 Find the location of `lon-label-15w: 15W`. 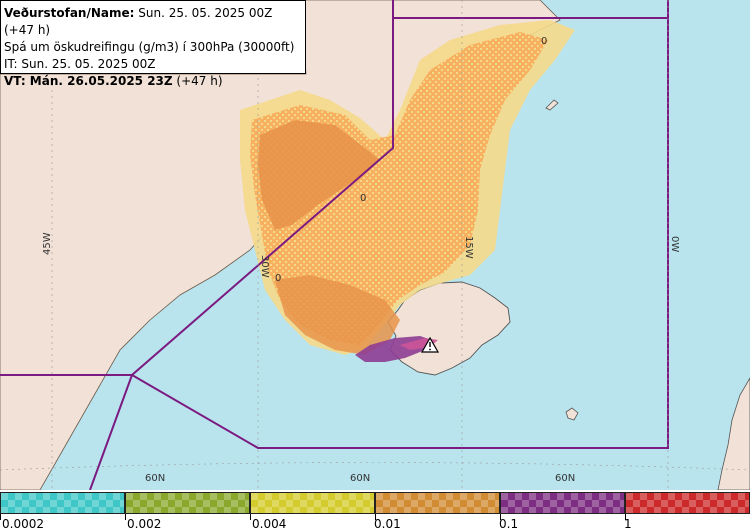

lon-label-15w: 15W is located at coordinates (468, 247).